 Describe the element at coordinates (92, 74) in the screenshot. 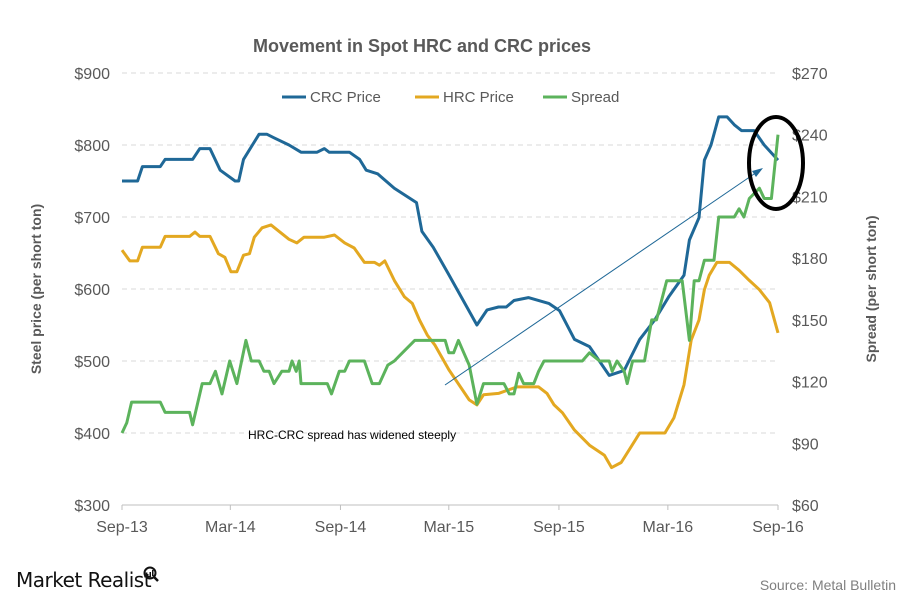

I see `y-tick-label: $900` at that location.